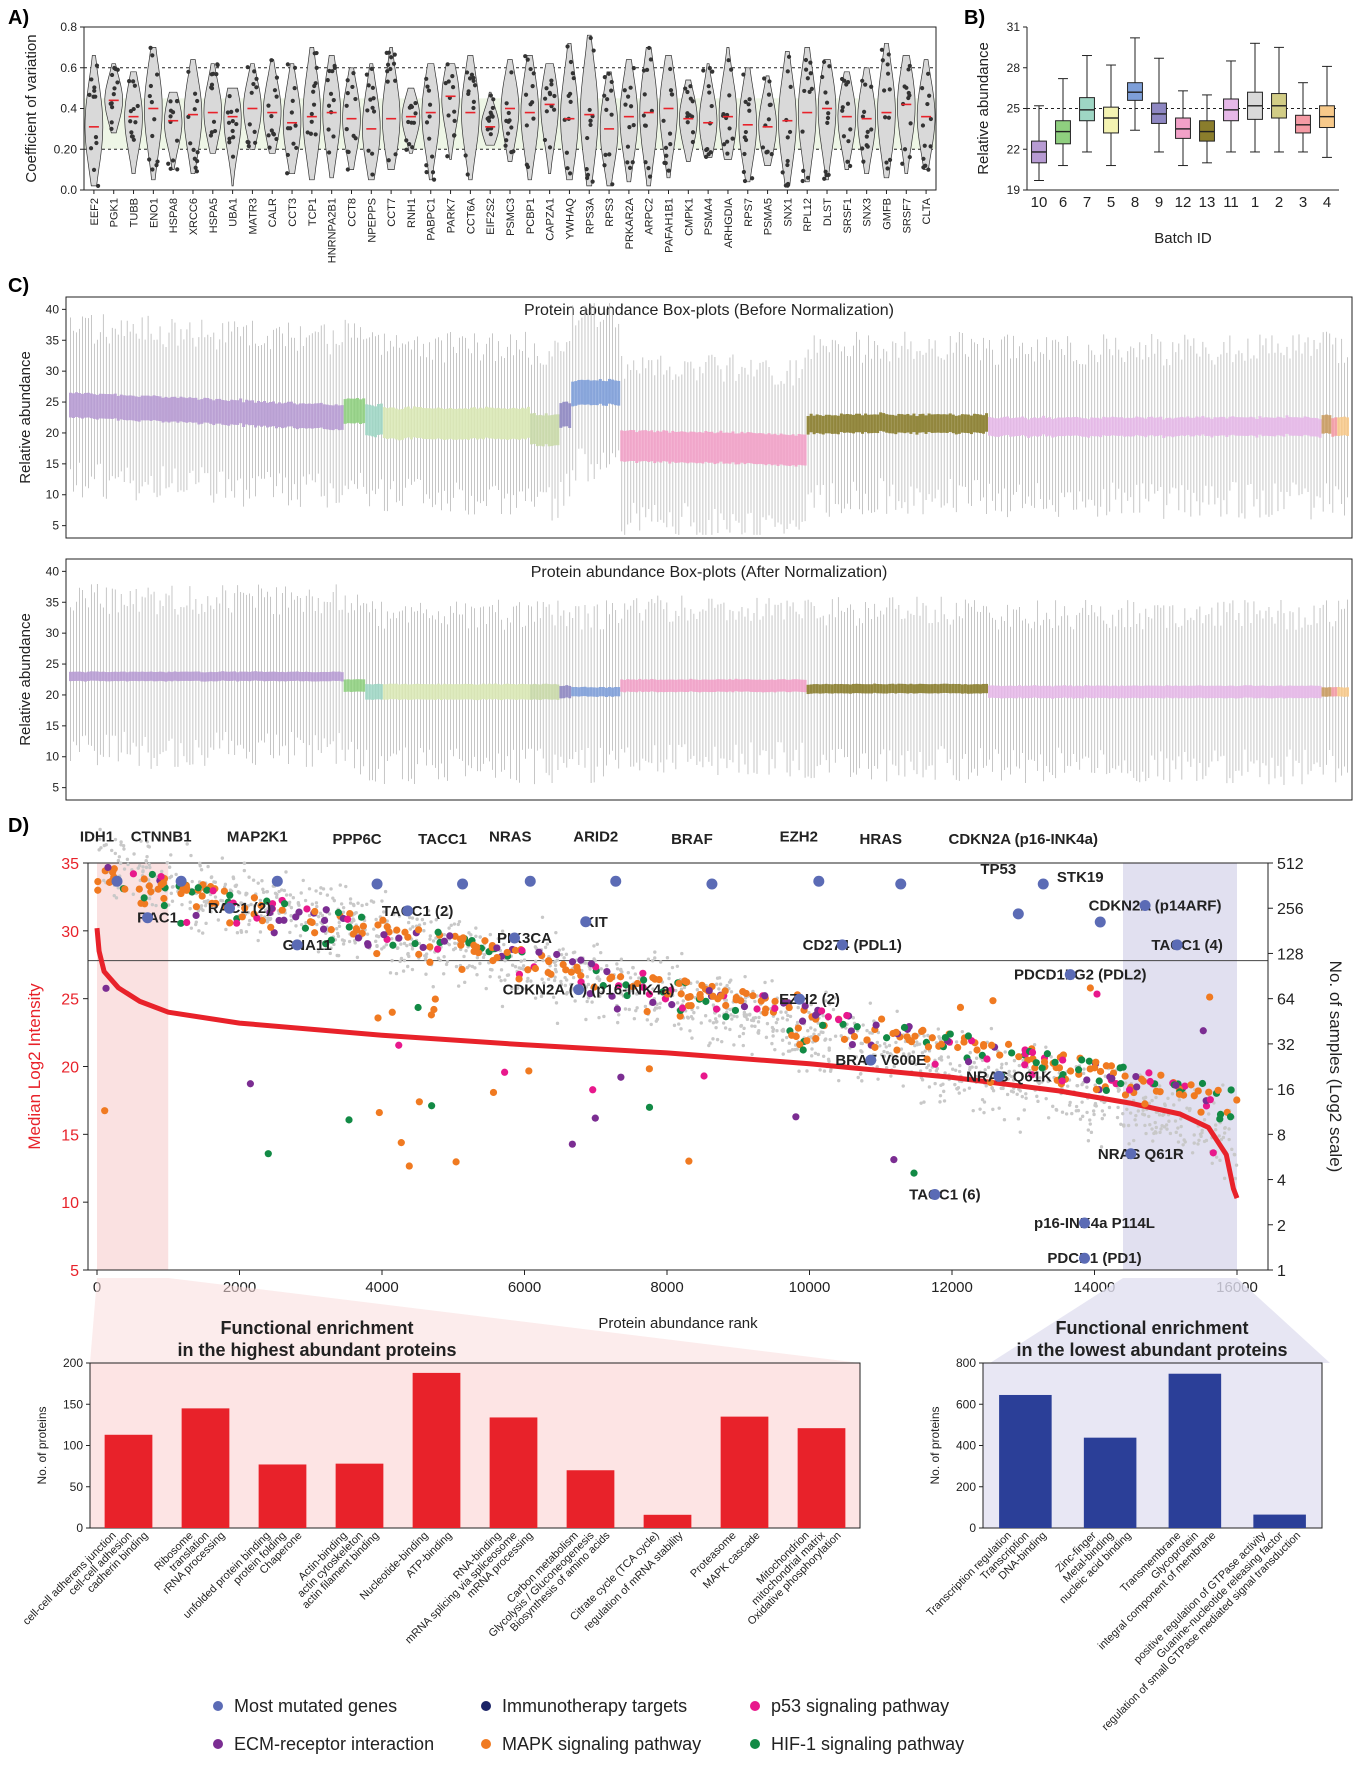 The image size is (1361, 1765). I want to click on y-tick-label: 0.4, so click(68, 109).